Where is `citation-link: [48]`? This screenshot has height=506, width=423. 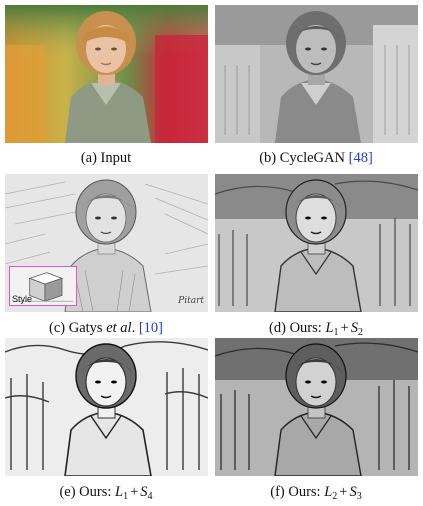 citation-link: [48] is located at coordinates (360, 158).